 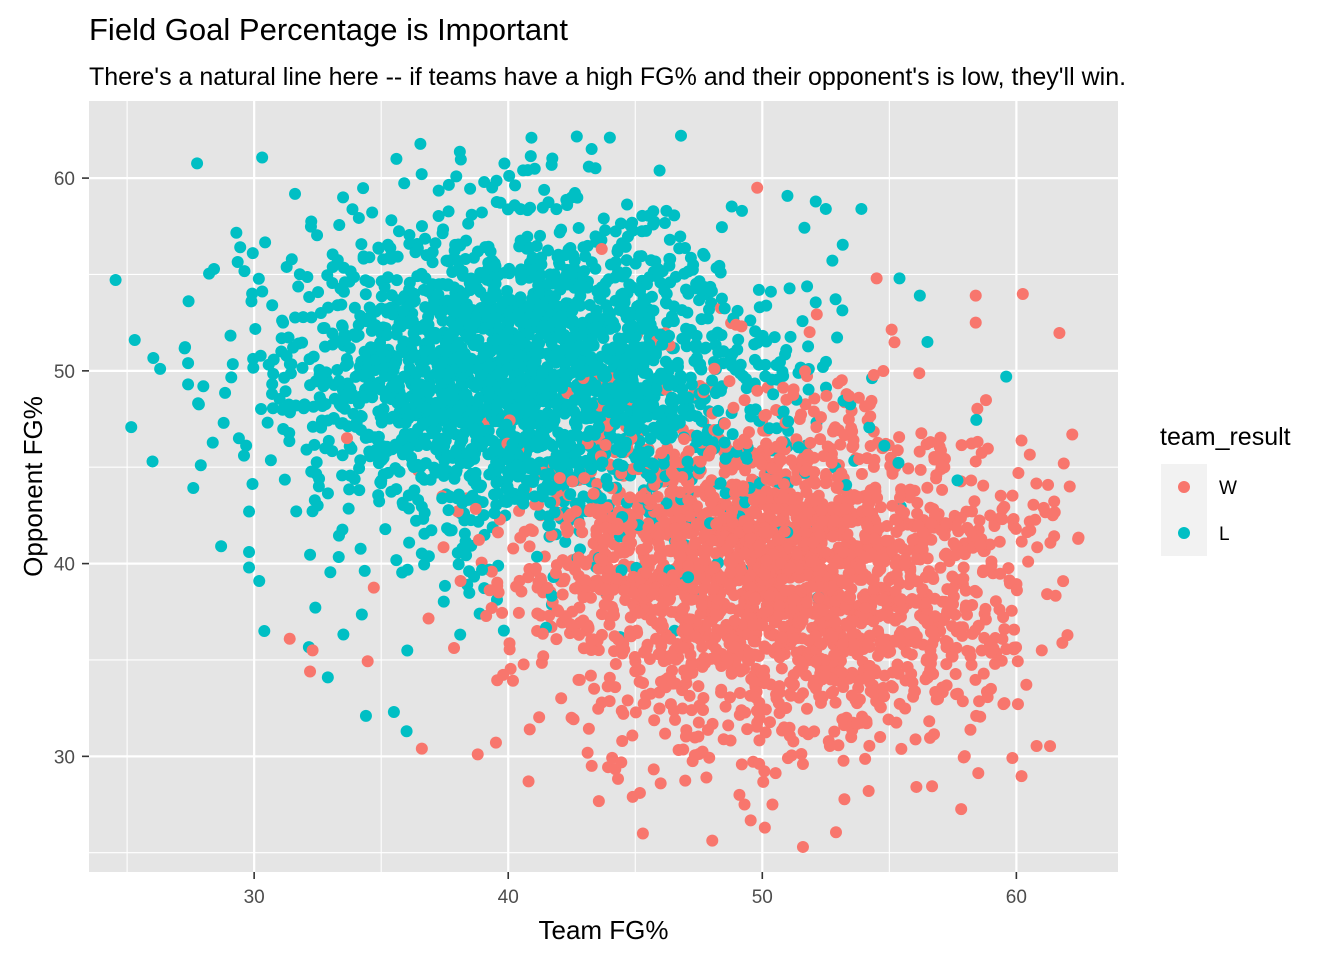 I want to click on y-axis-tick-label: 30, so click(x=64, y=757).